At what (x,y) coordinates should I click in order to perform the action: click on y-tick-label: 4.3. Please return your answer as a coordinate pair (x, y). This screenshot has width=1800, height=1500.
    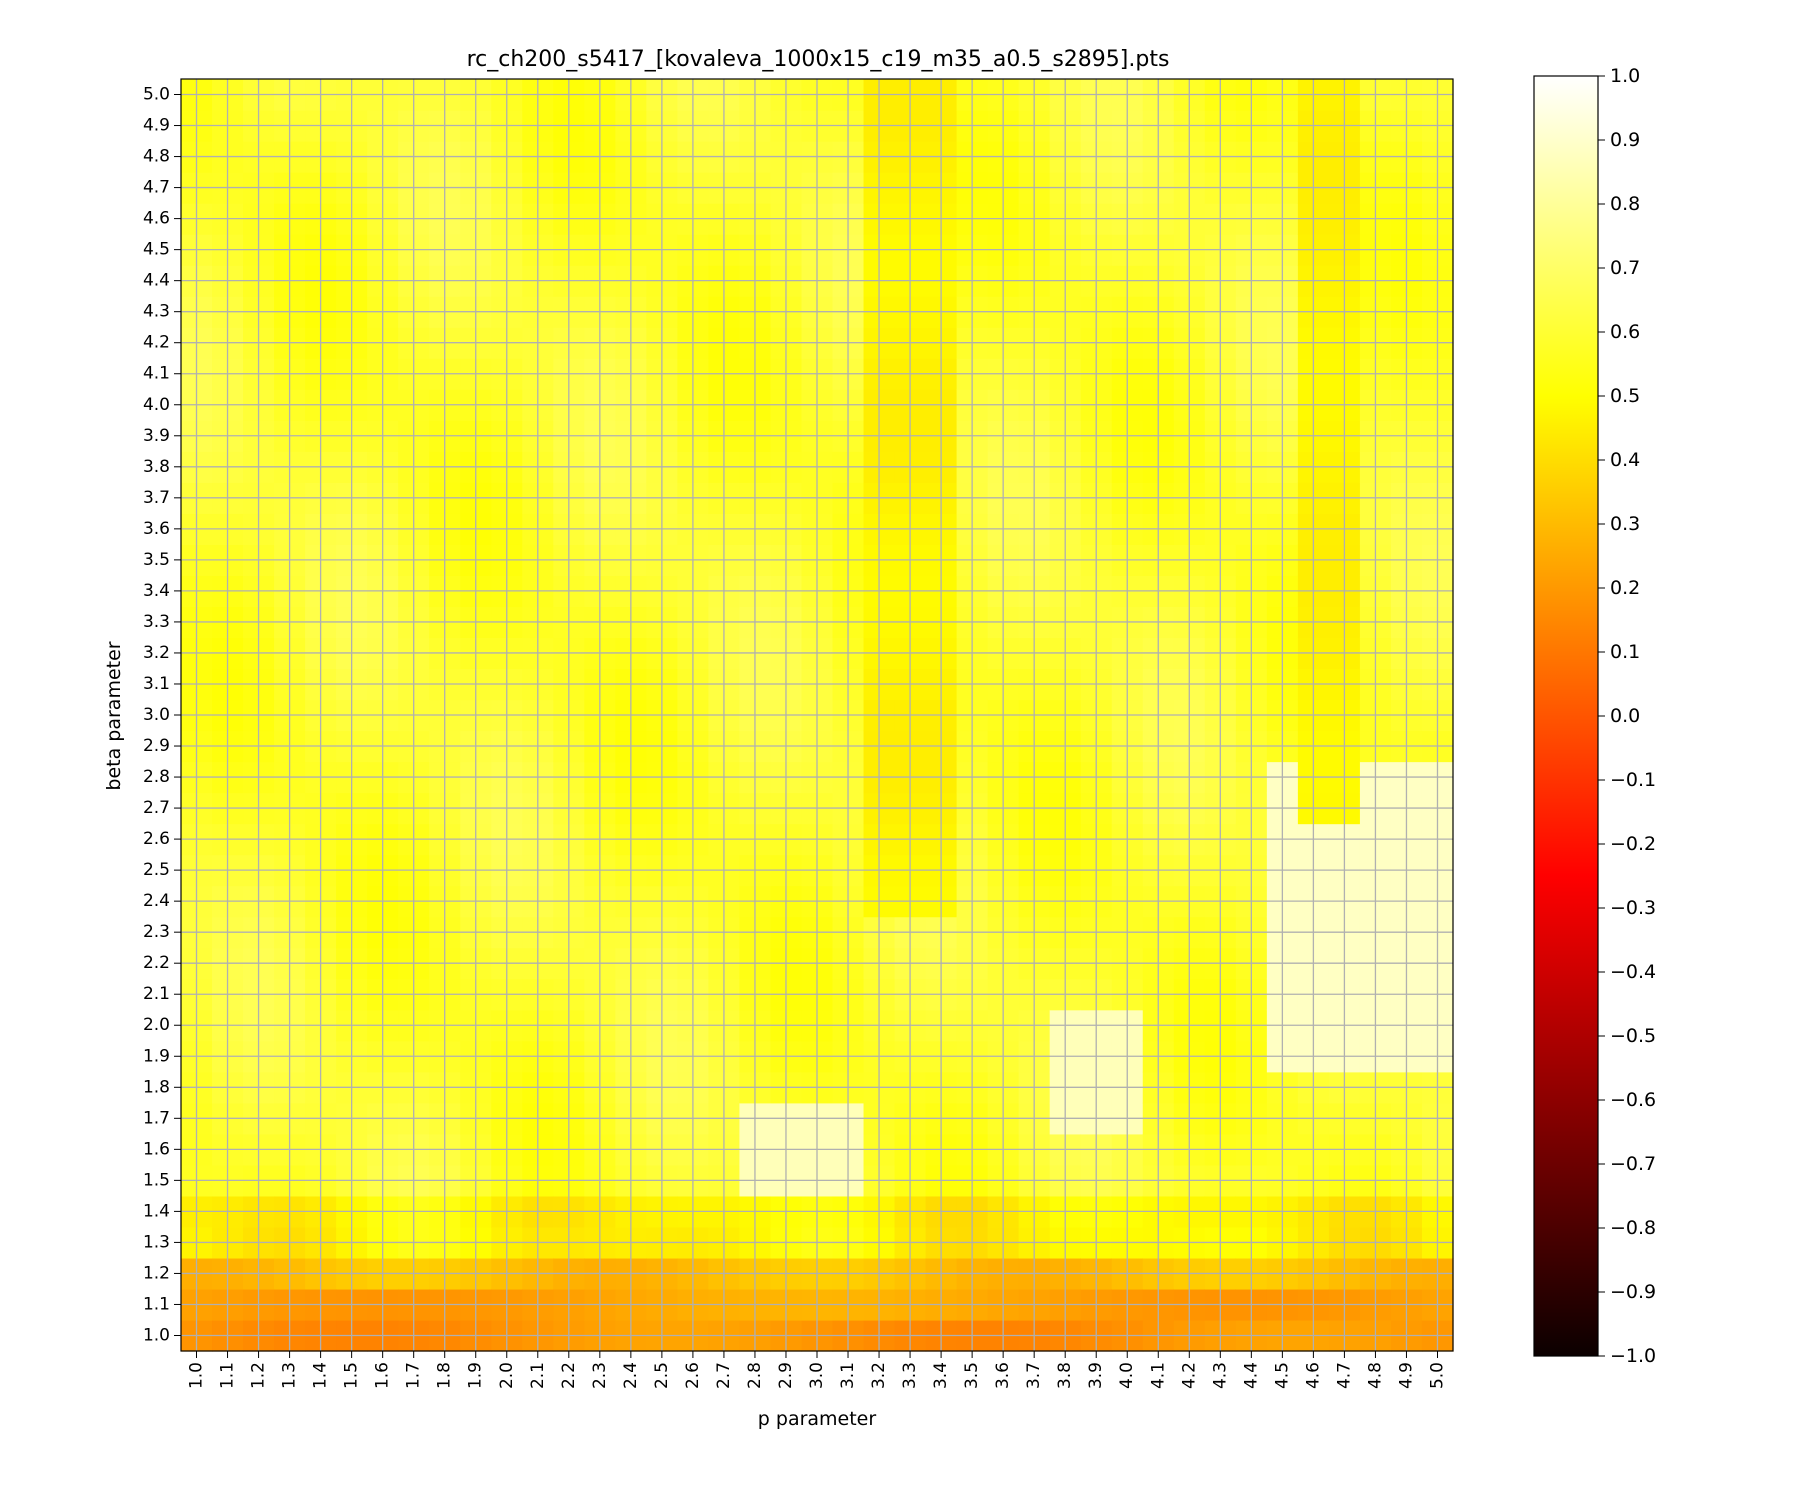
    Looking at the image, I should click on (156, 312).